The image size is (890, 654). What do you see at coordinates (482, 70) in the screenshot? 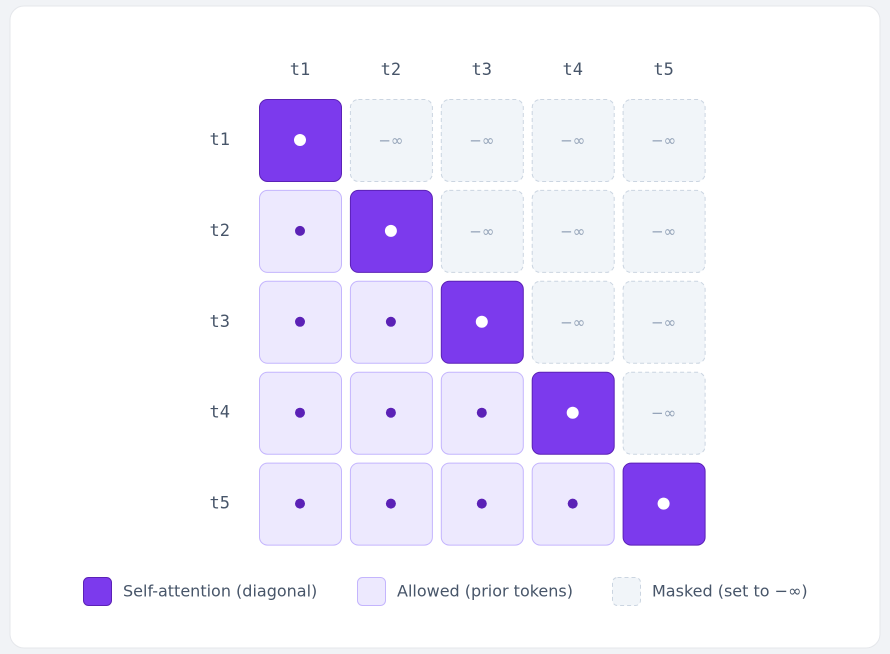
I see `column-label: t3` at bounding box center [482, 70].